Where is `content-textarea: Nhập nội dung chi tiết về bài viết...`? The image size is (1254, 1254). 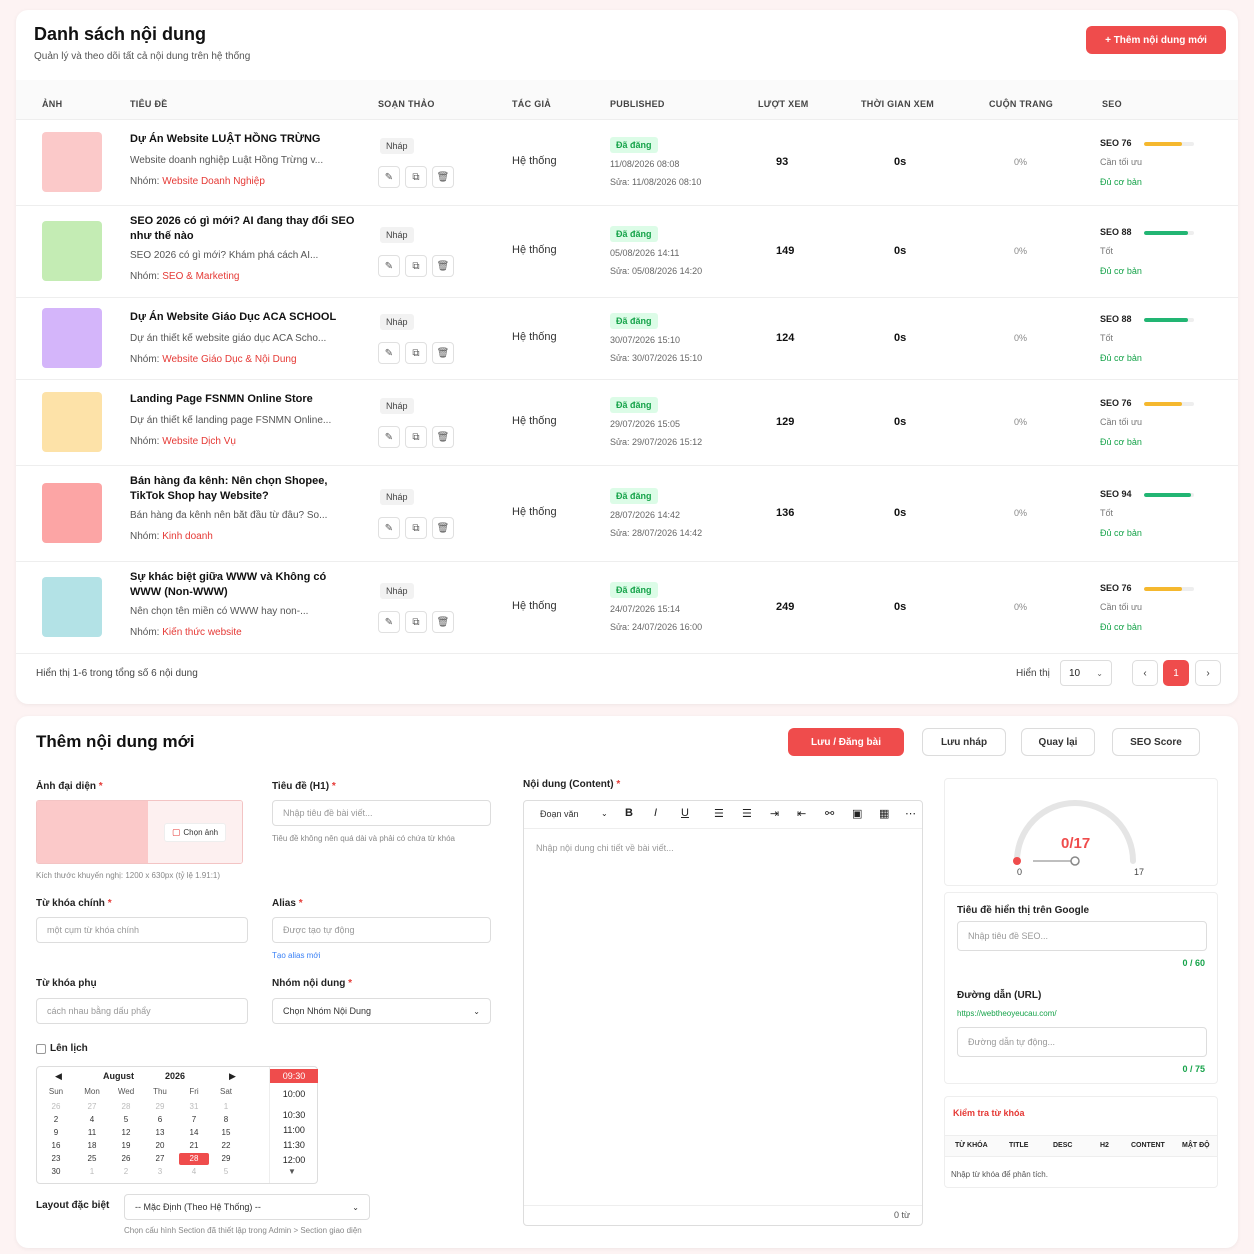
content-textarea: Nhập nội dung chi tiết về bài viết... is located at coordinates (605, 848).